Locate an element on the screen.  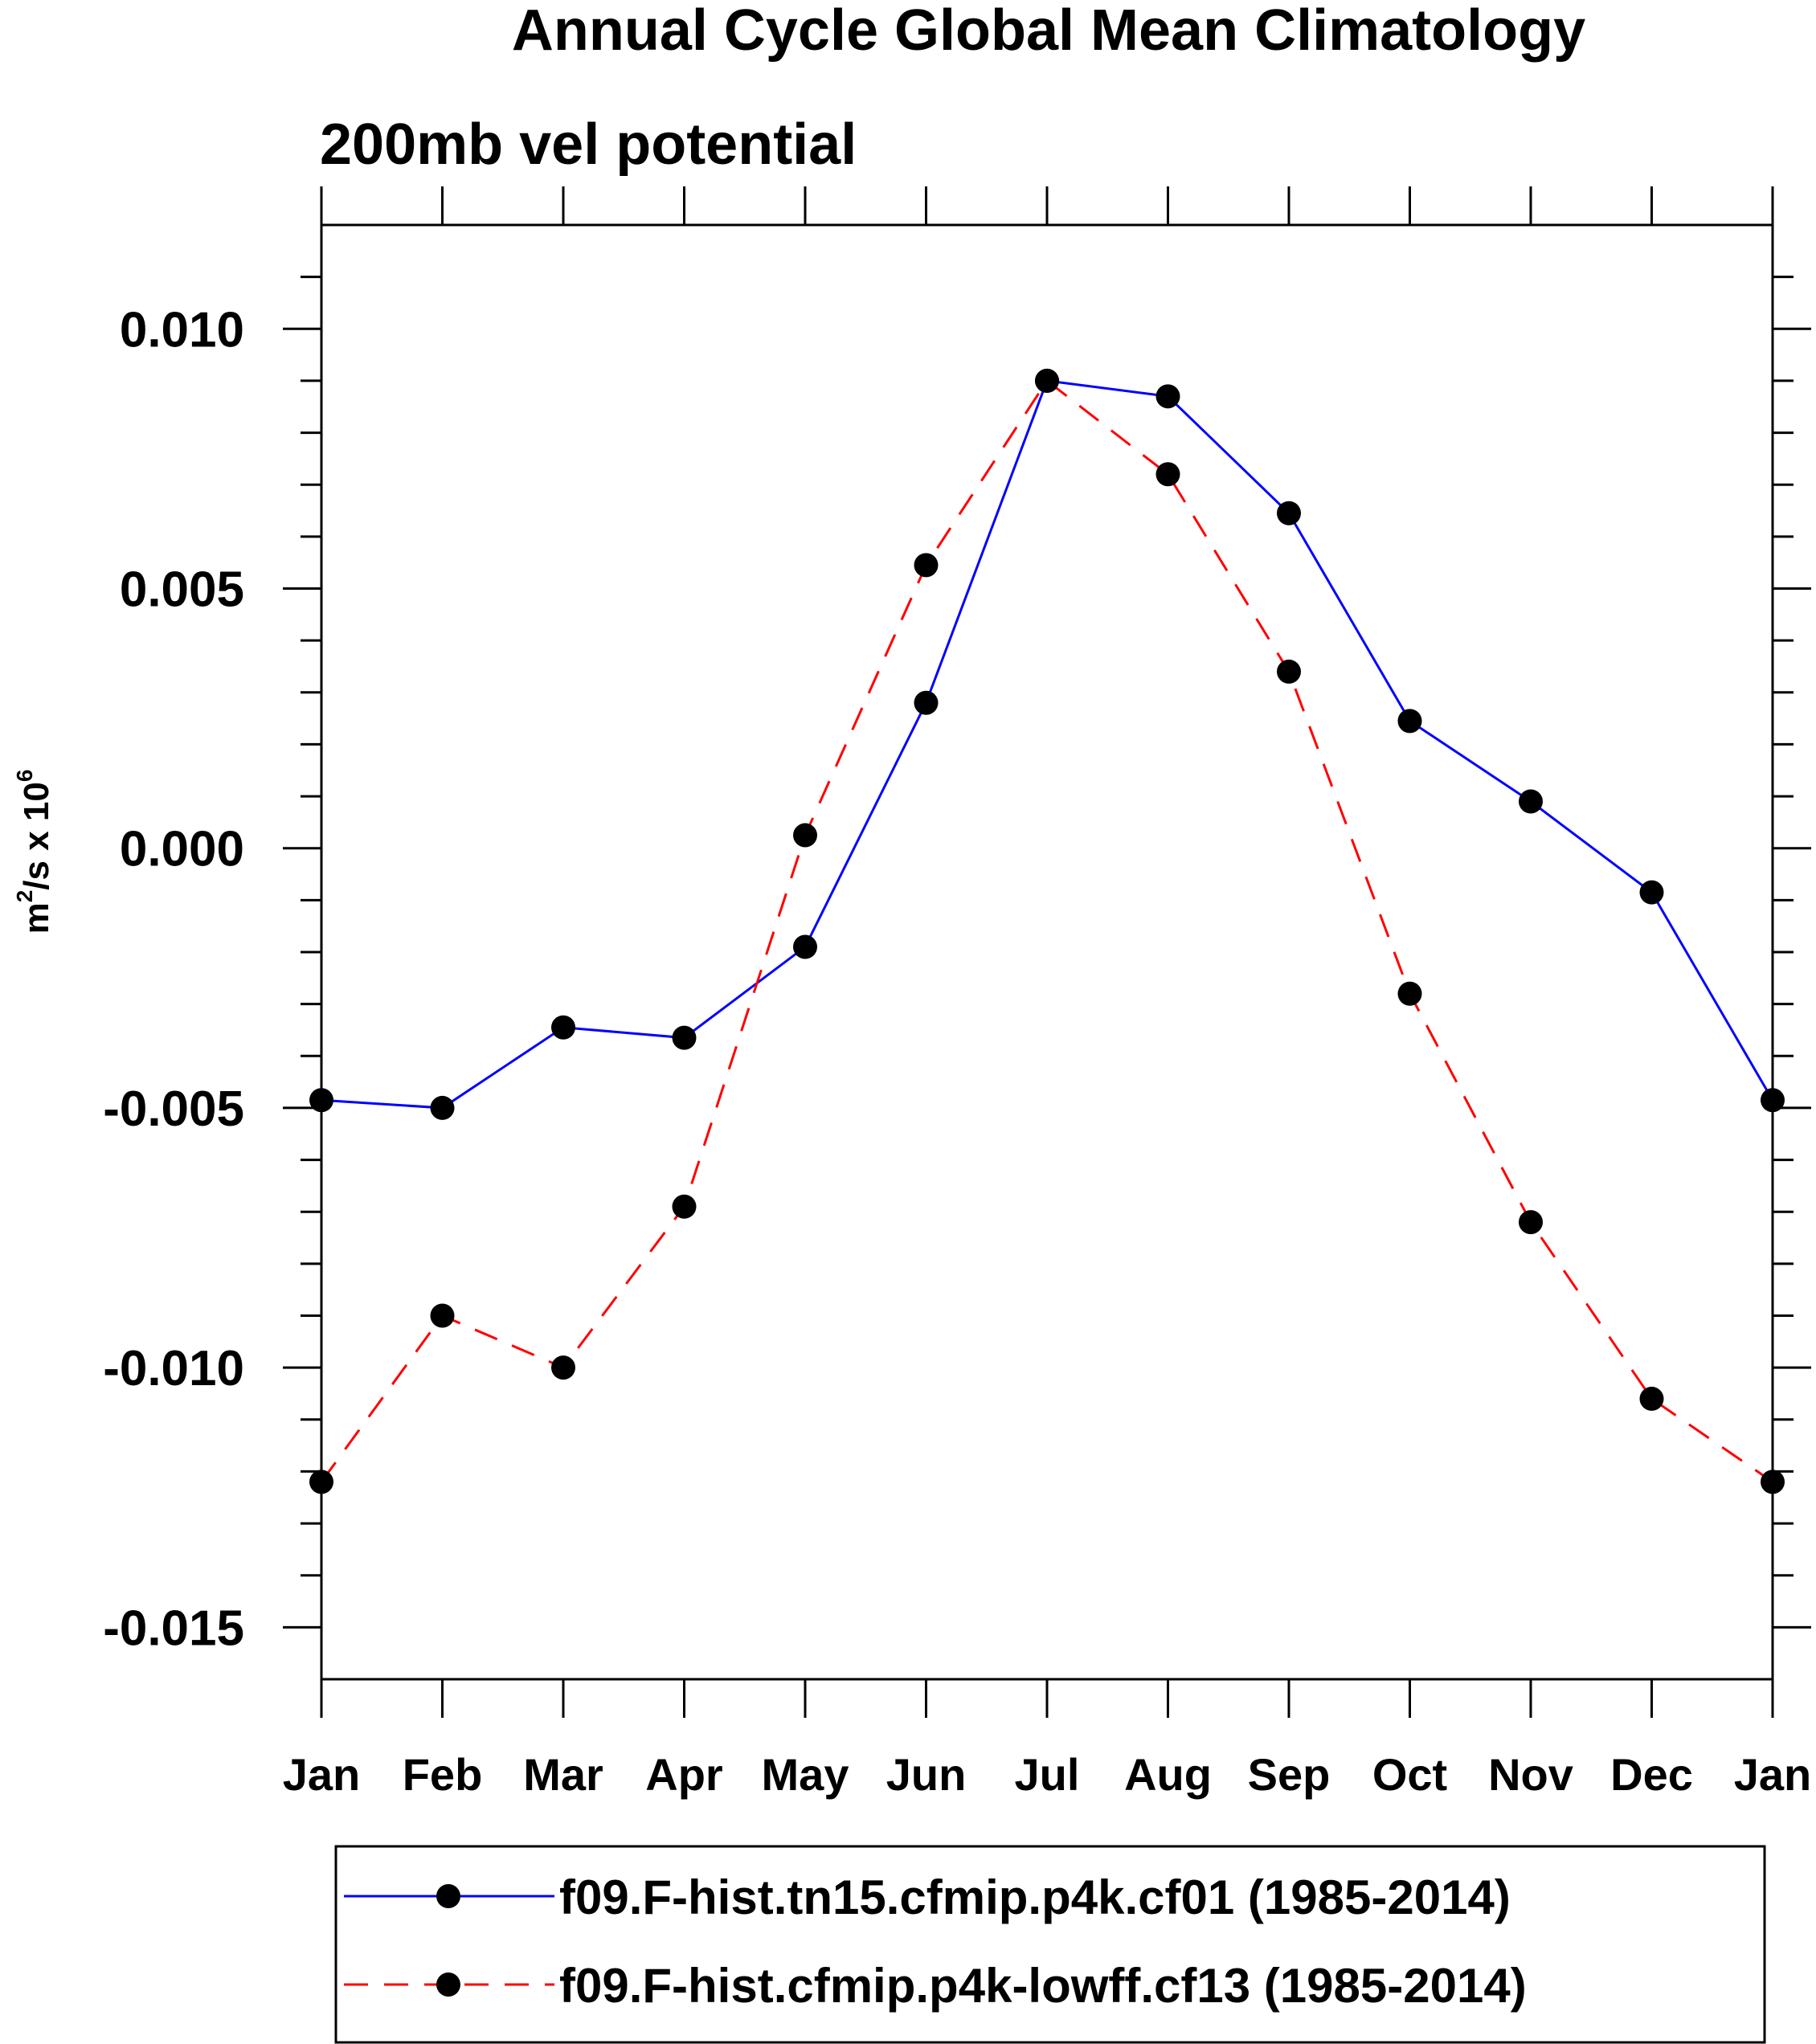
y-axis-label: m2/s x 106 is located at coordinates (34, 852).